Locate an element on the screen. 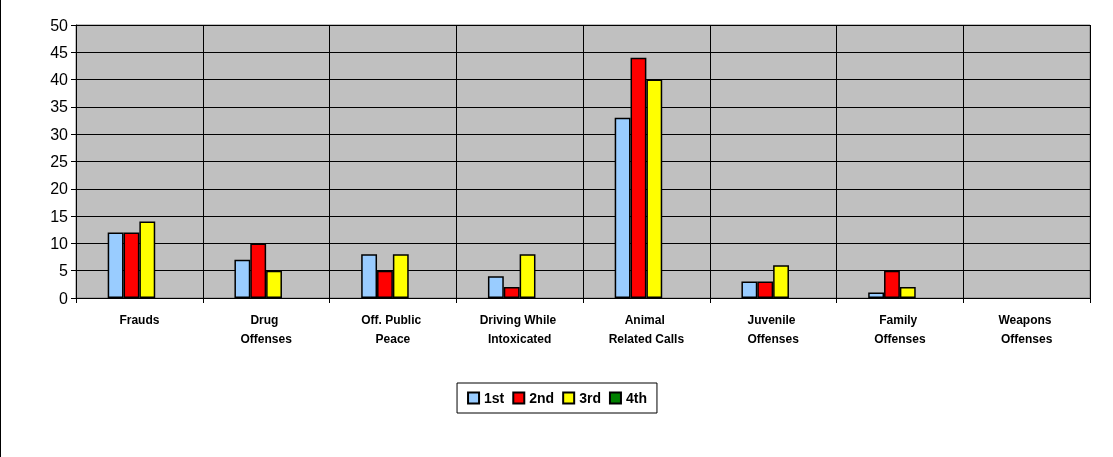  x-tick-label: Drug Offenses is located at coordinates (266, 329).